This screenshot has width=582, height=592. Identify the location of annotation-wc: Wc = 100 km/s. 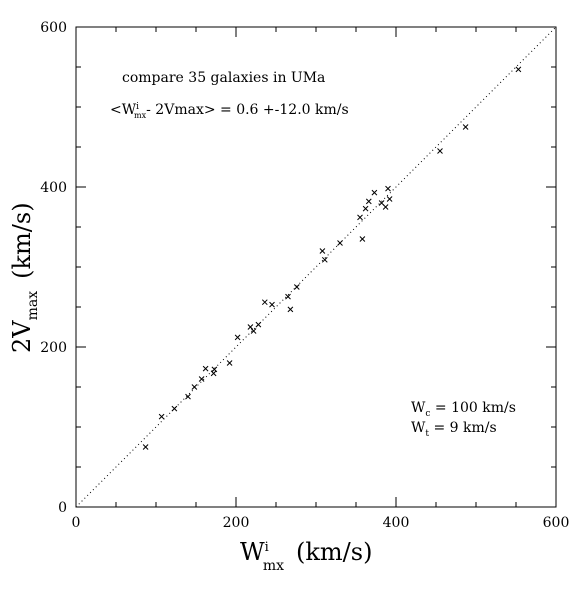
(463, 409).